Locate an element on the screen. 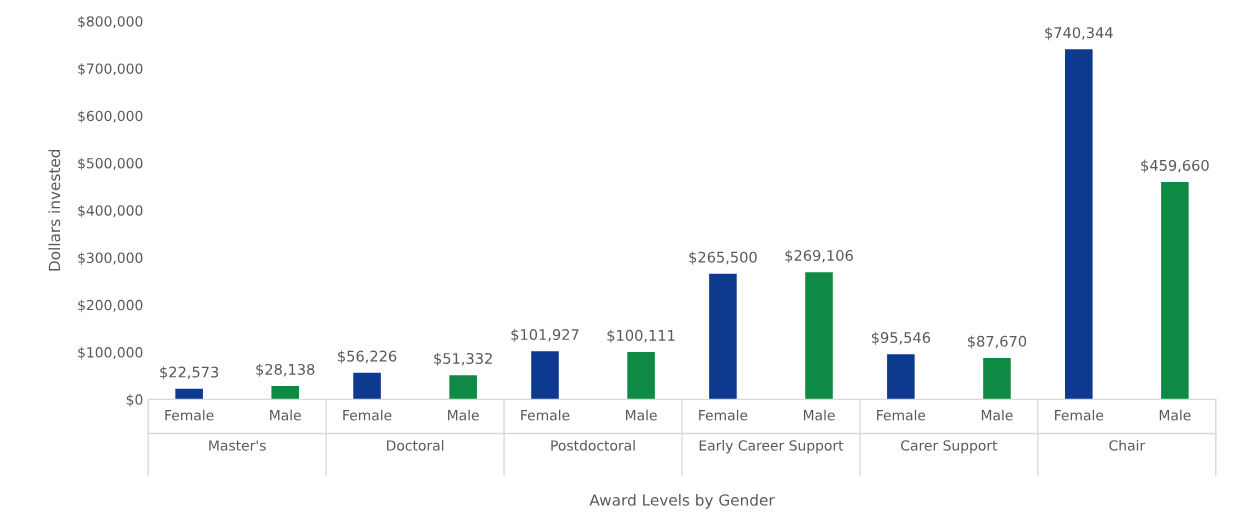 The height and width of the screenshot is (529, 1256). series-label: Male is located at coordinates (641, 415).